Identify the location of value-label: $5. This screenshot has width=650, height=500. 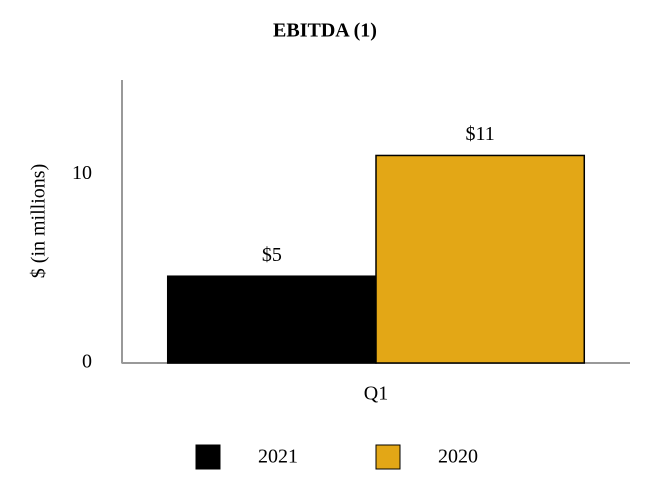
(272, 255).